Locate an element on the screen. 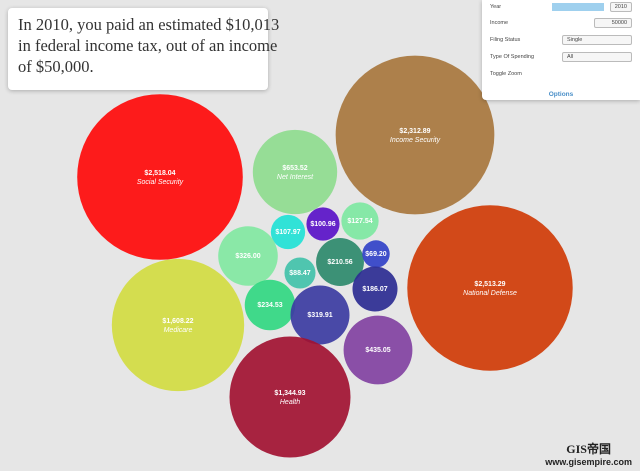 The height and width of the screenshot is (471, 640). watermark-url: www.gisempire.com is located at coordinates (588, 462).